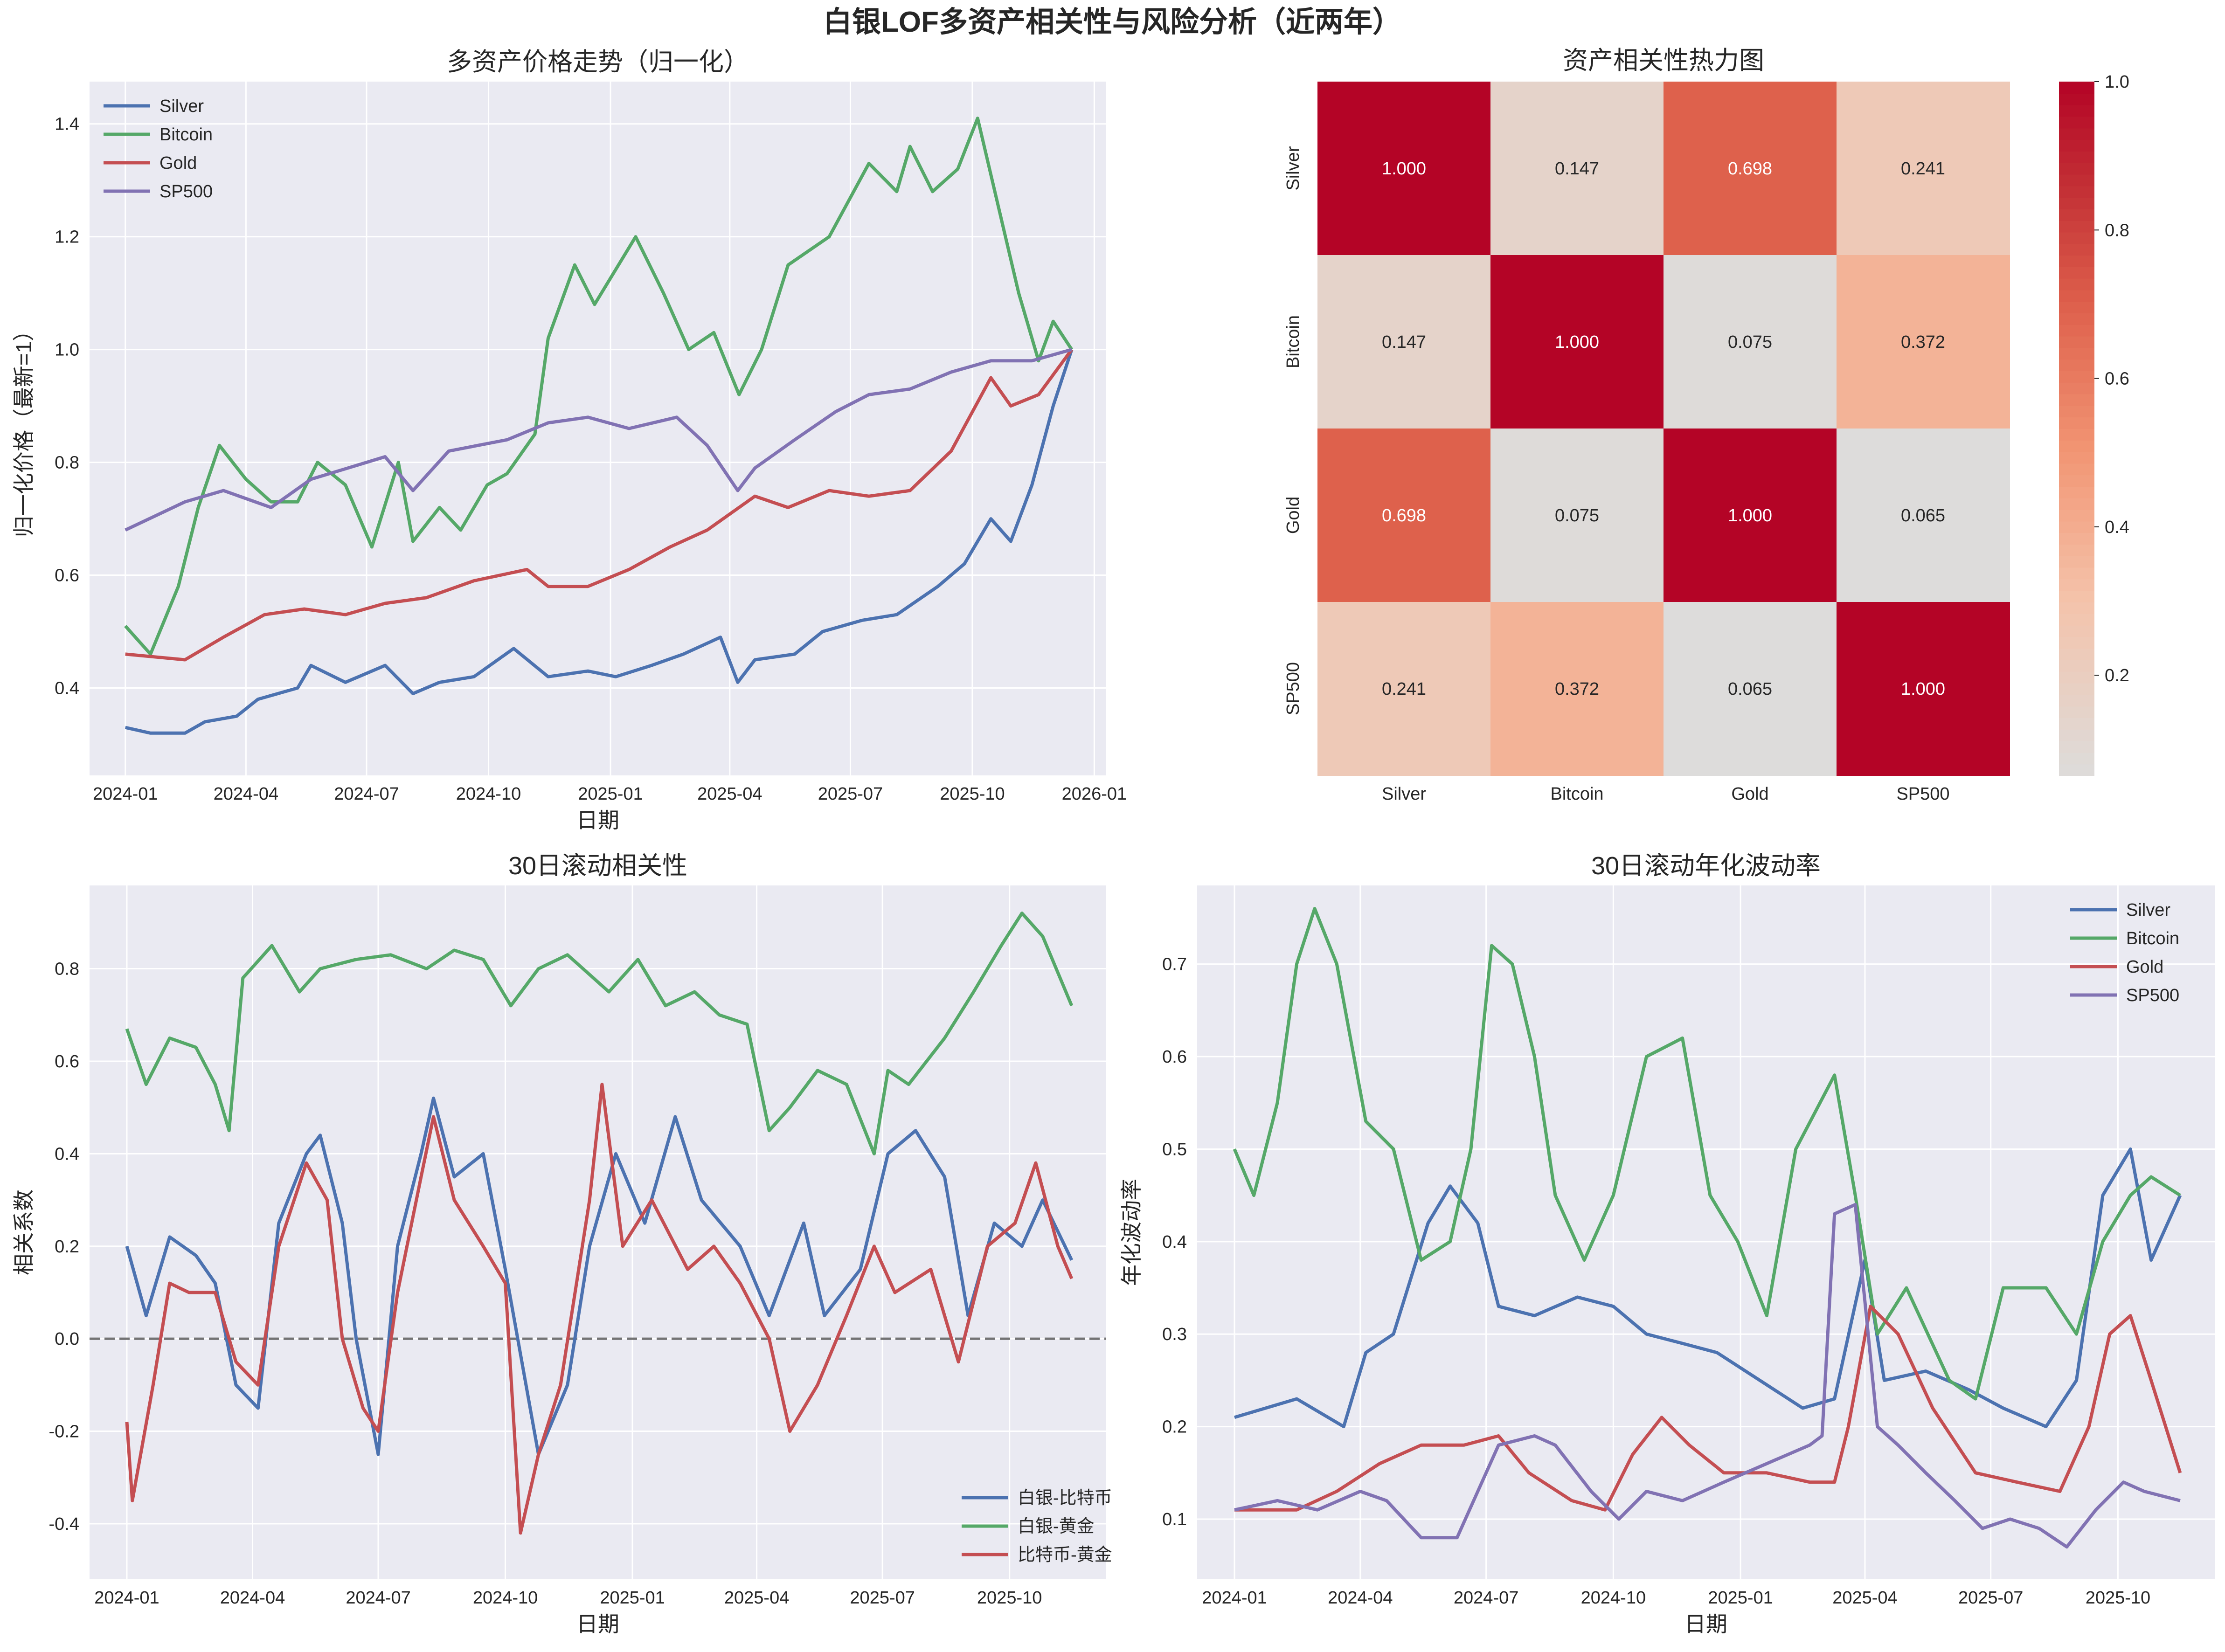 The image size is (2225, 1652). Describe the element at coordinates (1750, 794) in the screenshot. I see `heatmap-col-label: Gold` at that location.